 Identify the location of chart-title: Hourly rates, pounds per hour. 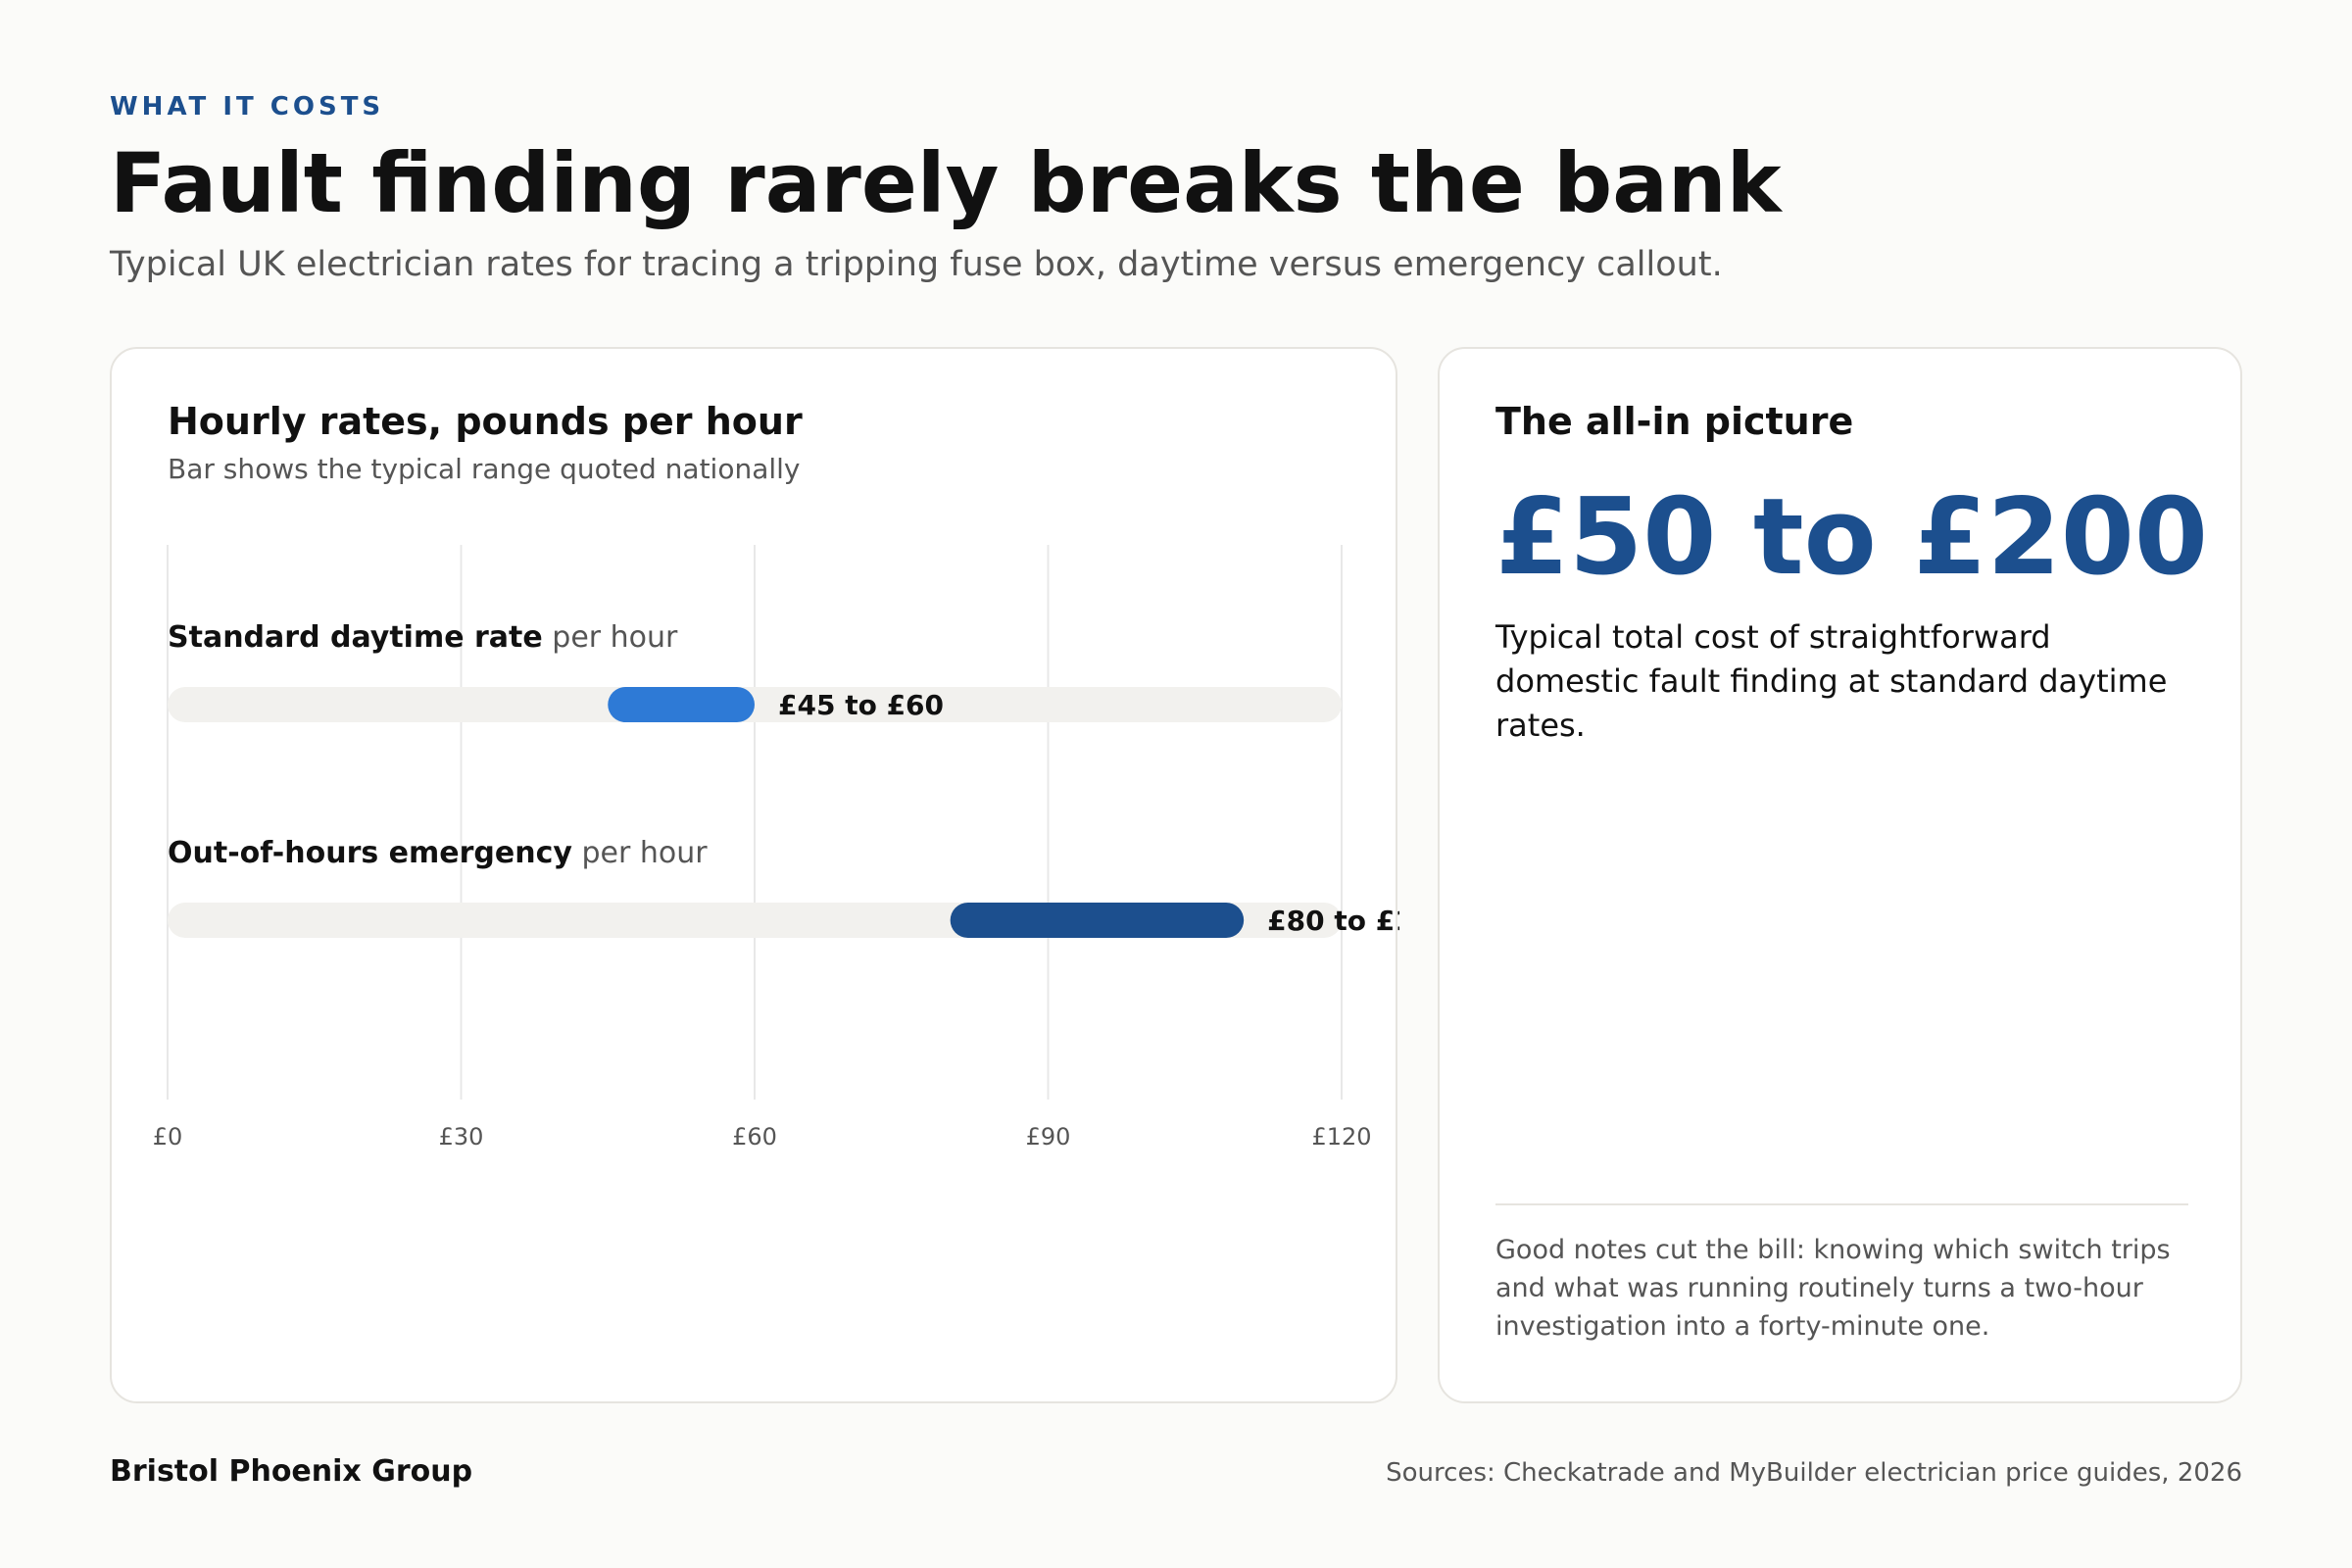
(485, 421).